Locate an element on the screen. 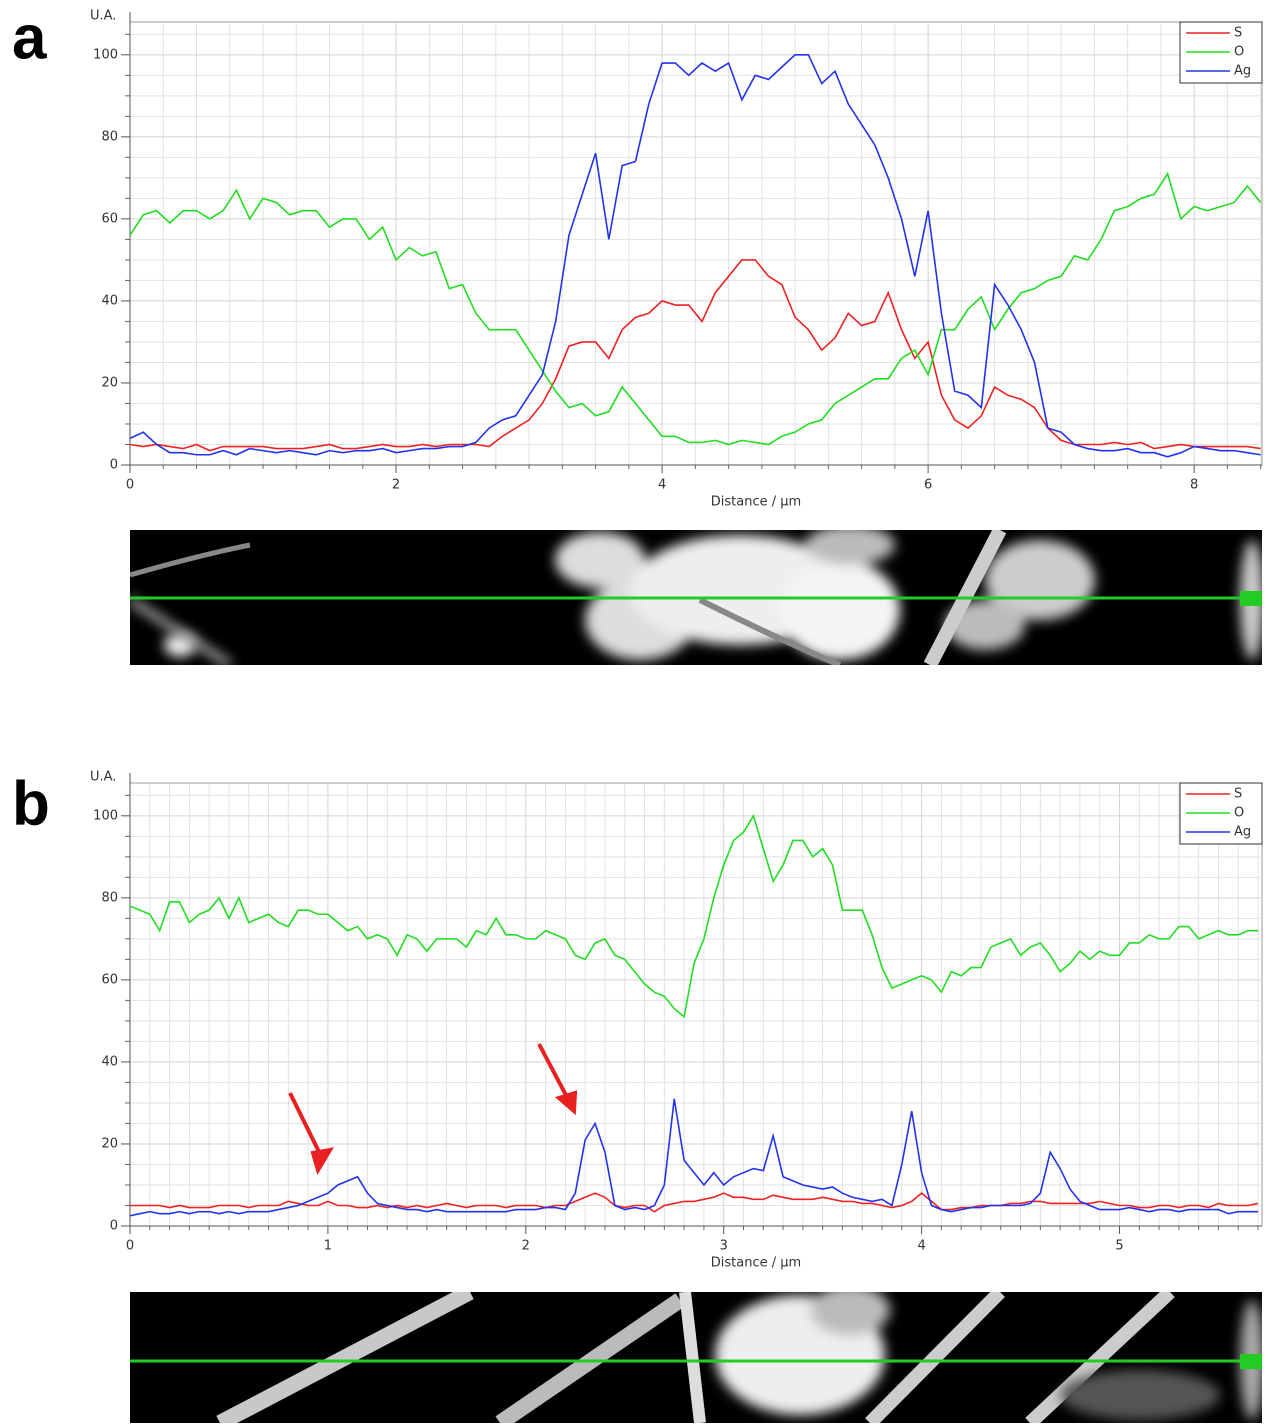 Image resolution: width=1270 pixels, height=1427 pixels. x-tick-label: 1 is located at coordinates (328, 1246).